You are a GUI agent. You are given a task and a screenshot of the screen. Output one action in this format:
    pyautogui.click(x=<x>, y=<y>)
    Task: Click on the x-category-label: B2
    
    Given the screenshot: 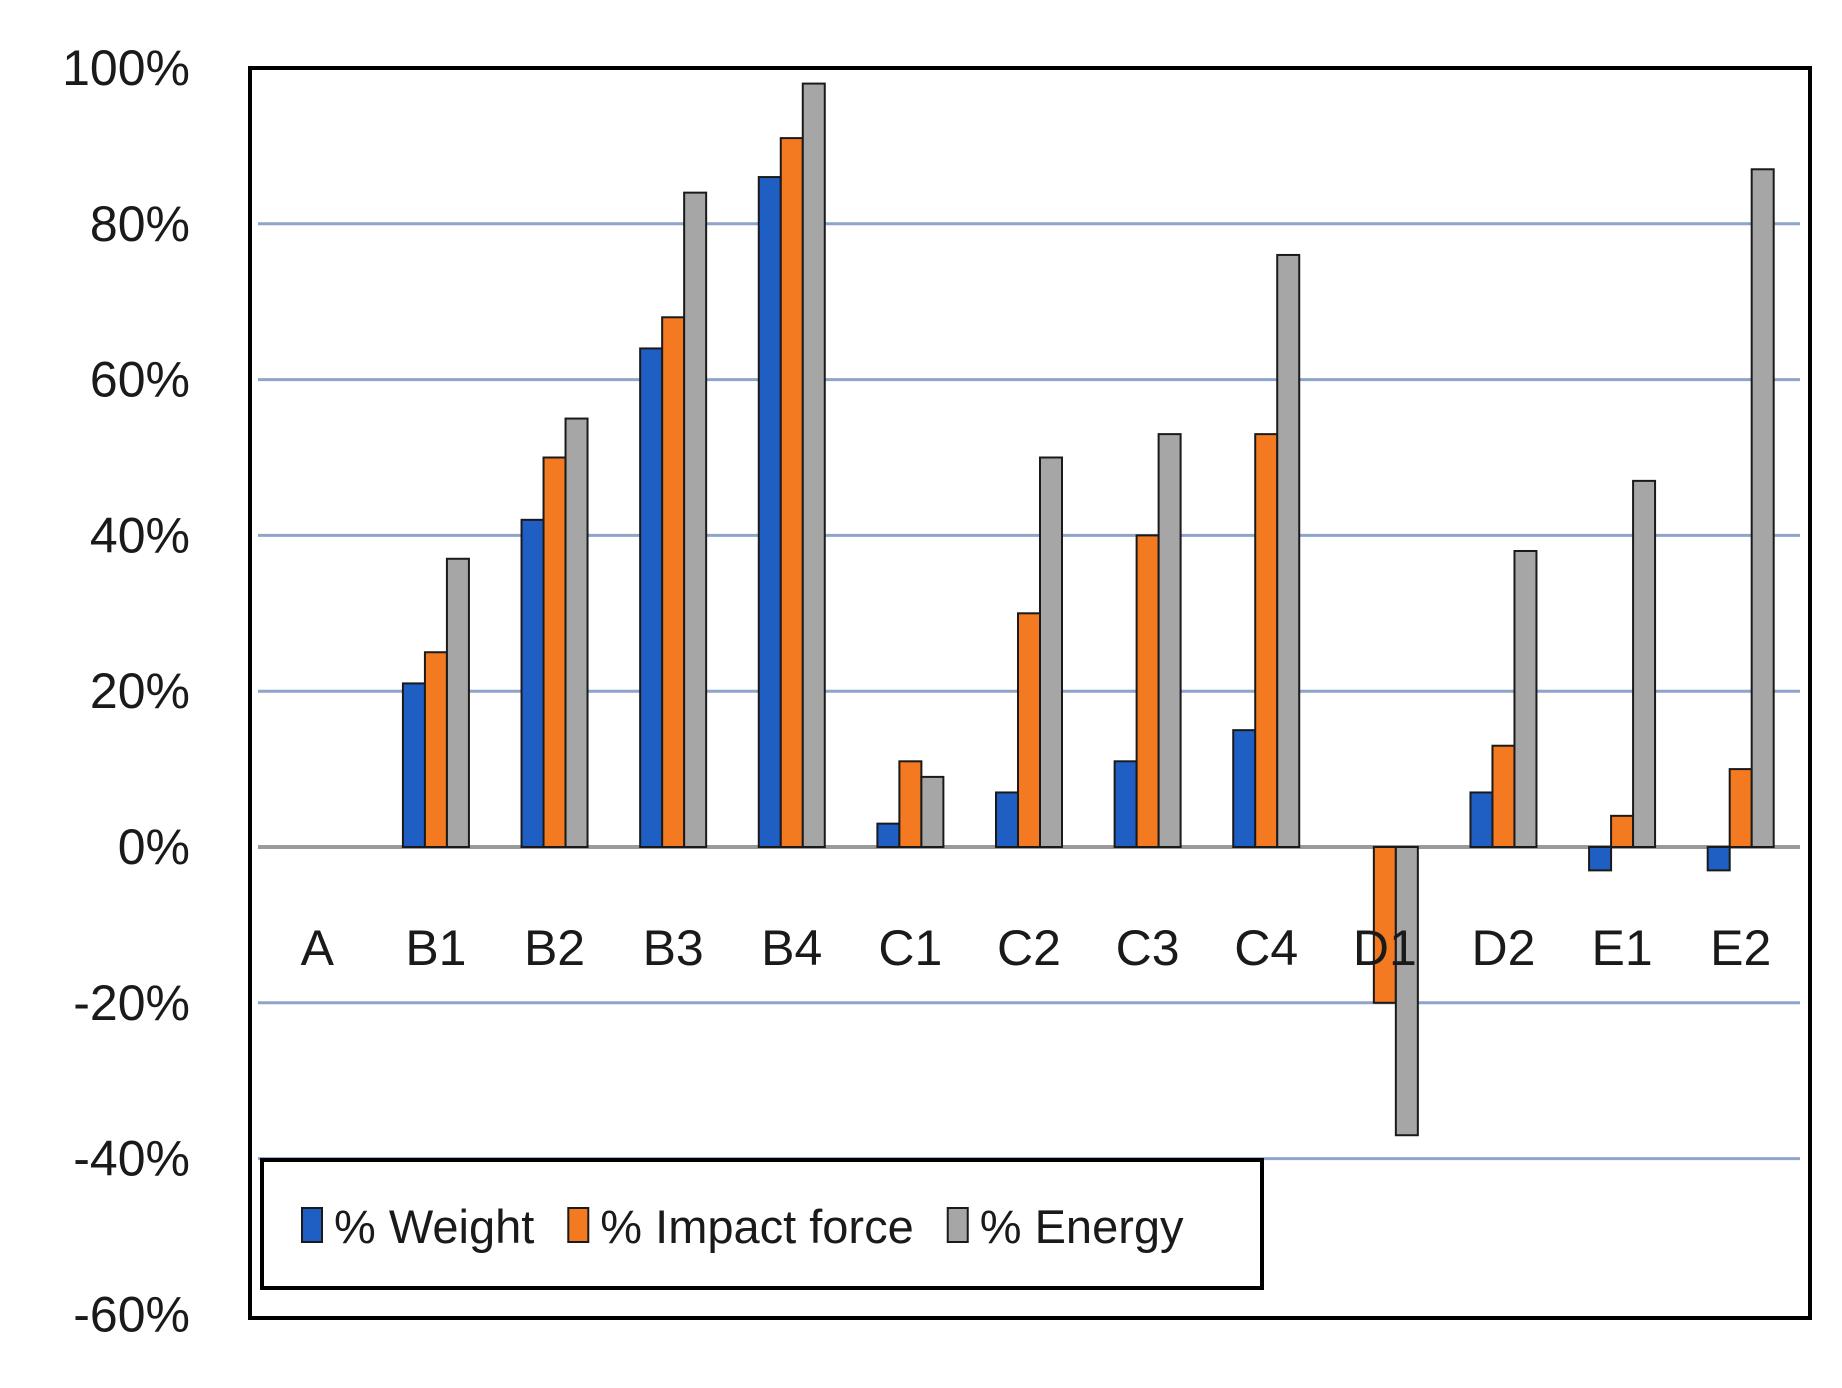 What is the action you would take?
    pyautogui.click(x=554, y=948)
    